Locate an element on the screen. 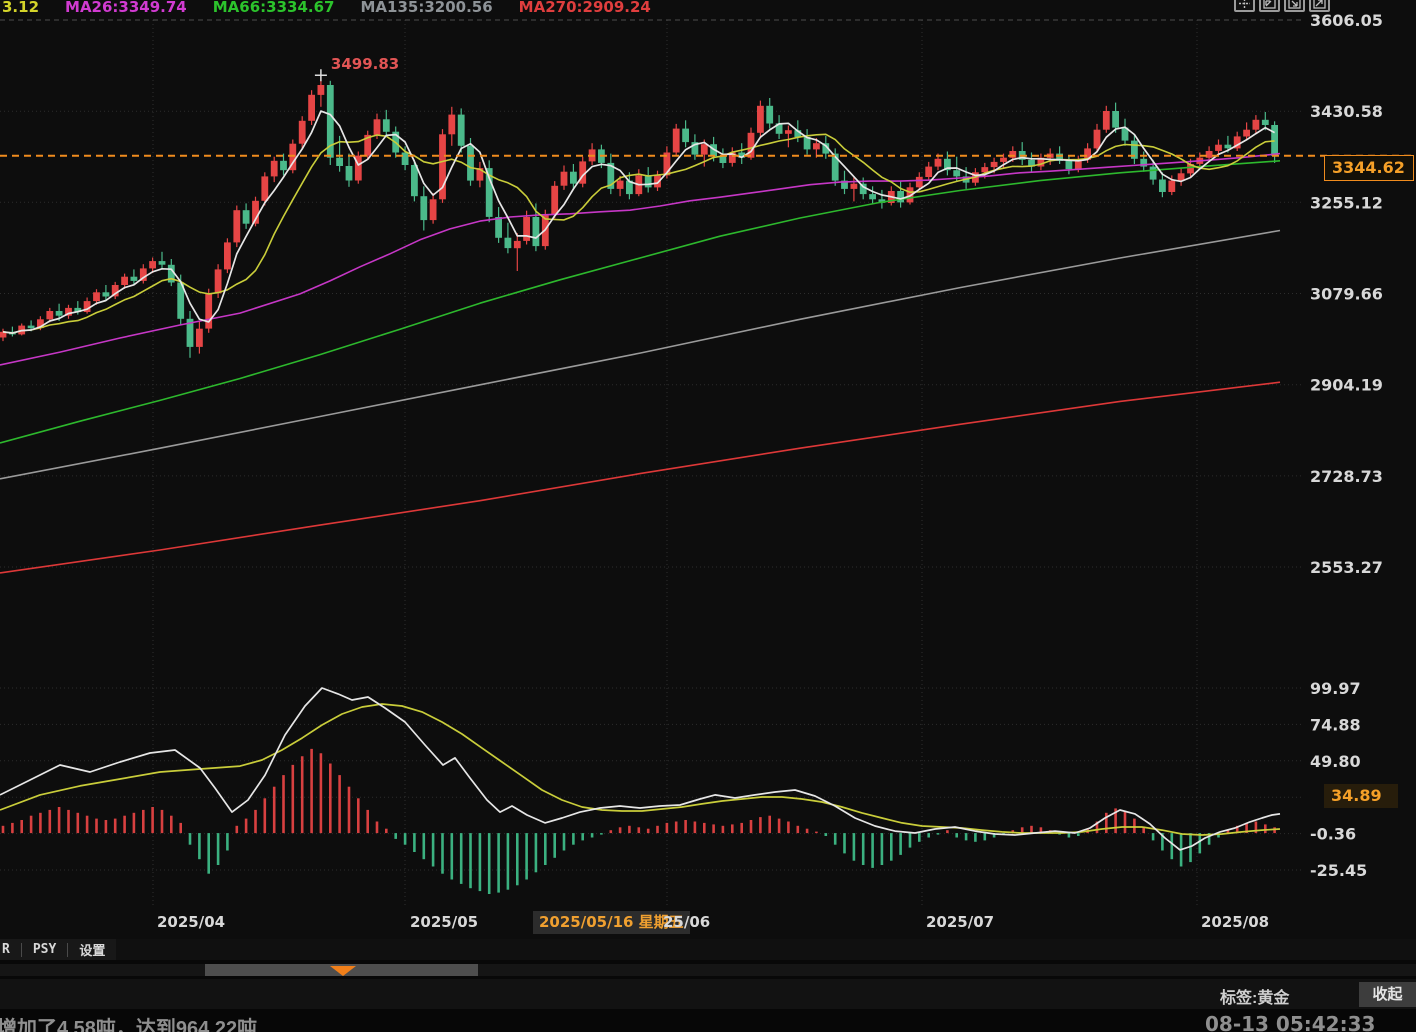 This screenshot has width=1416, height=1032. time-axis-label: 2025/07 is located at coordinates (960, 922).